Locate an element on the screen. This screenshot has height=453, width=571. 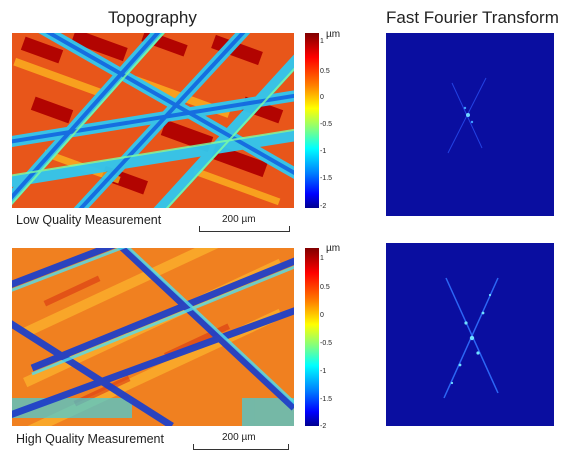
topography-title: Topography is located at coordinates (152, 17).